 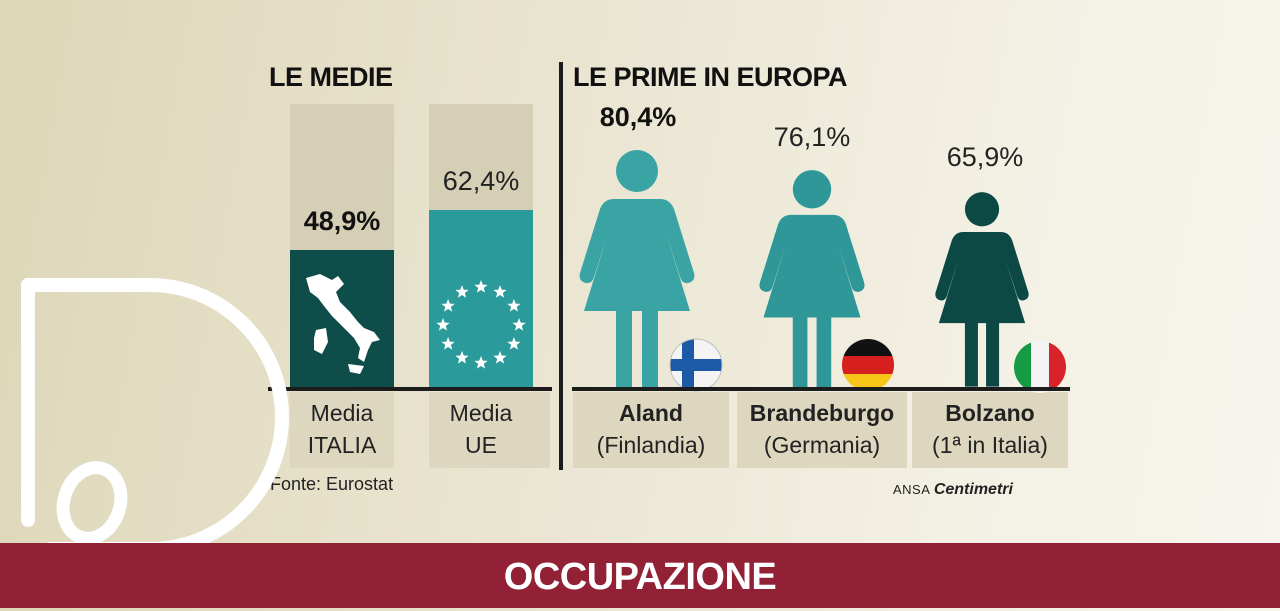 I want to click on category-label-bolzano: Bolzano (1ª in Italia), so click(x=990, y=429).